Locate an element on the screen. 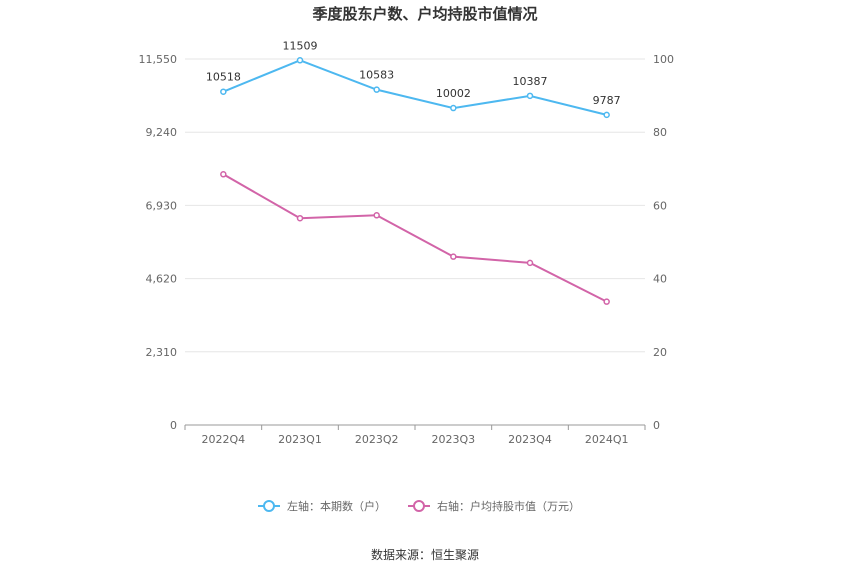 Image resolution: width=850 pixels, height=575 pixels. data-label: 10583 is located at coordinates (376, 75).